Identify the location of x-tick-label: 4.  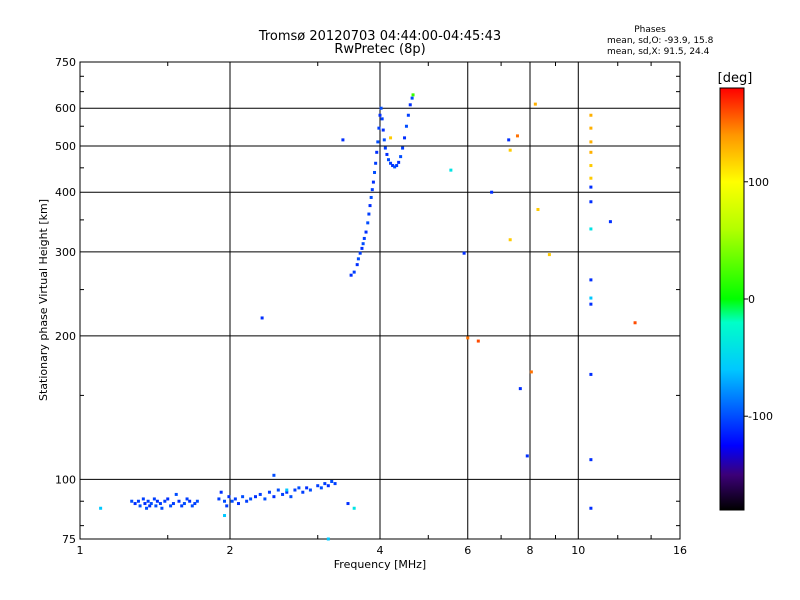
(380, 550).